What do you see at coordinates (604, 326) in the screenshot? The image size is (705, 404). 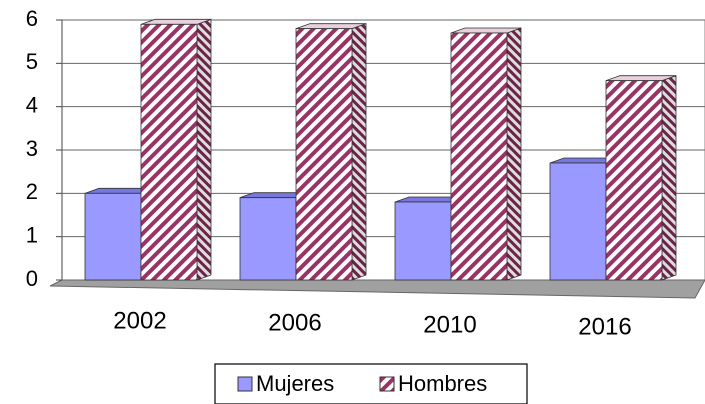 I see `x-tick-label: 2016` at bounding box center [604, 326].